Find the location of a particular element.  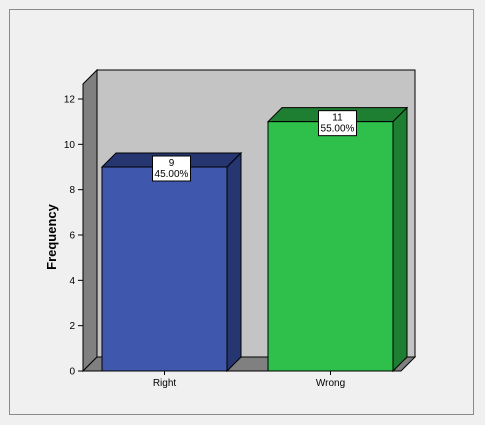

data-label-percent: 55.00% is located at coordinates (338, 129).